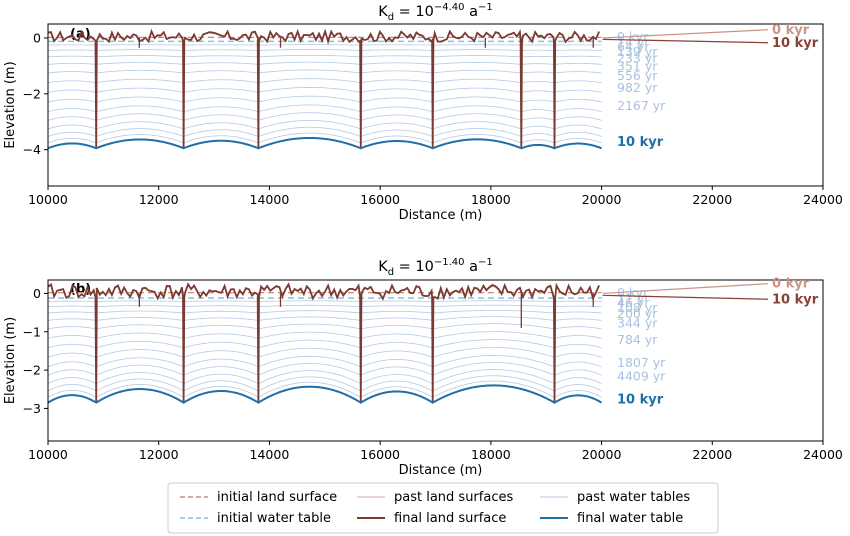 This screenshot has height=536, width=850. What do you see at coordinates (633, 298) in the screenshot?
I see `water-table-time-label: 11 yr` at bounding box center [633, 298].